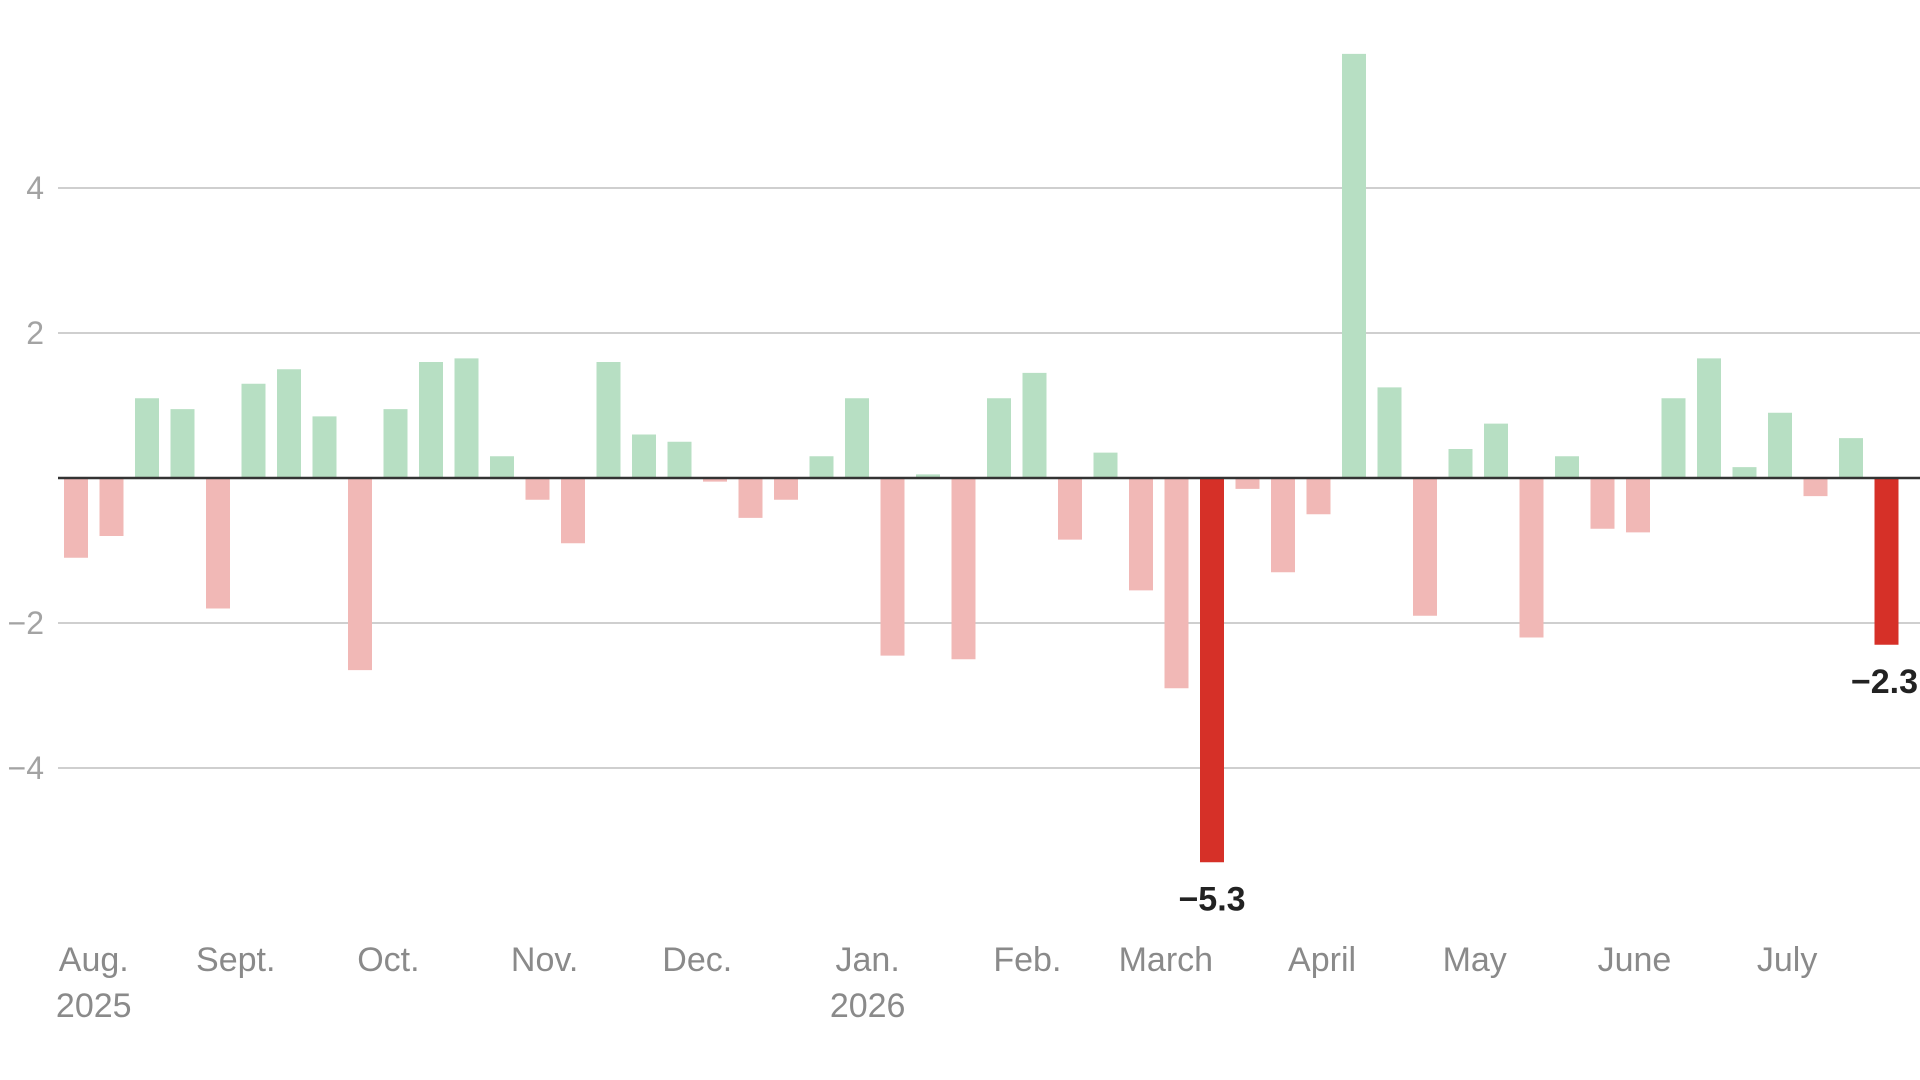  What do you see at coordinates (1027, 960) in the screenshot?
I see `x-tick-label: Feb.` at bounding box center [1027, 960].